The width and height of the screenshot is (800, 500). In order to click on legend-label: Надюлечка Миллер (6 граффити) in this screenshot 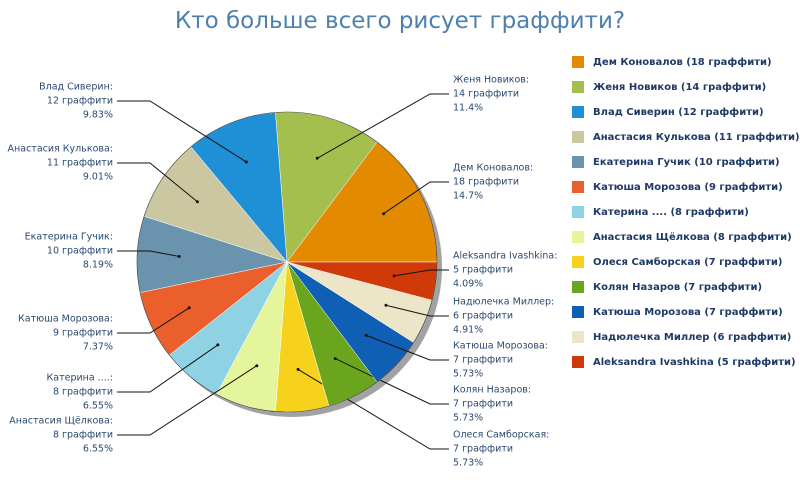, I will do `click(692, 337)`.